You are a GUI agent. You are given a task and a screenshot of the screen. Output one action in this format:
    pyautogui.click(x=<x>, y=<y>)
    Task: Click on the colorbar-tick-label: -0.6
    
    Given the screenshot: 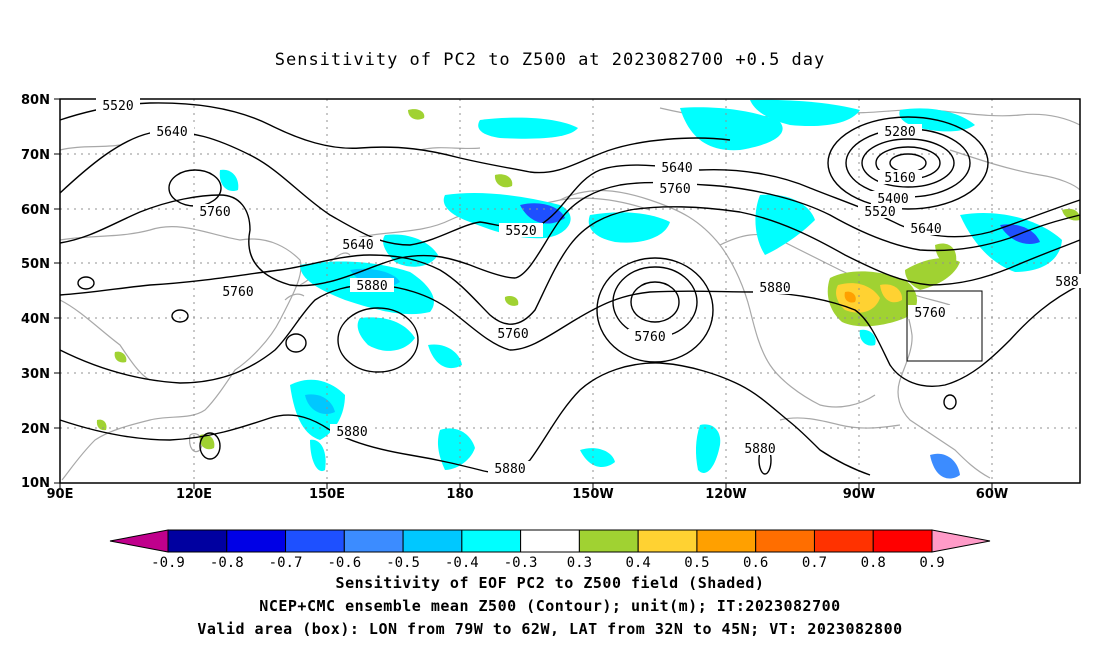 What is the action you would take?
    pyautogui.click(x=344, y=563)
    